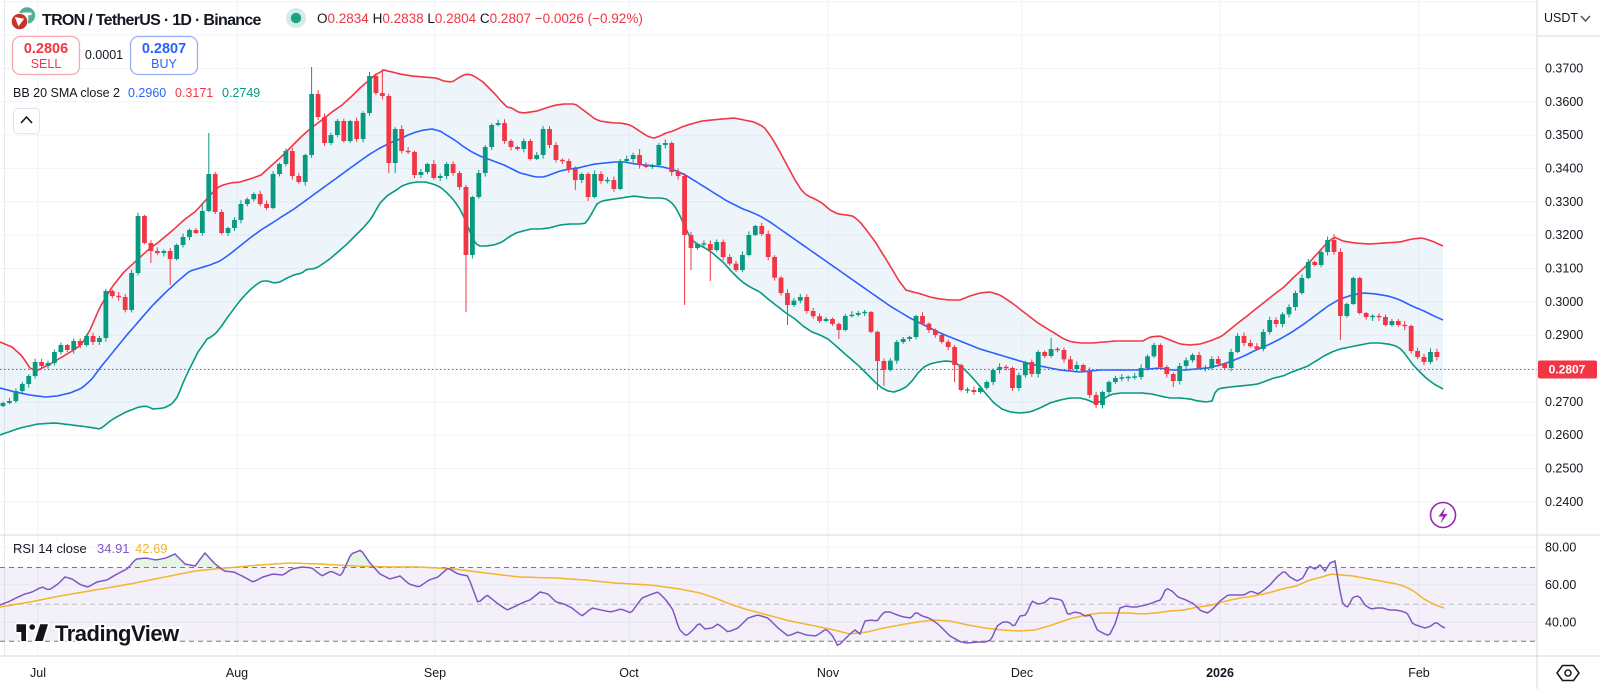 This screenshot has width=1600, height=689. Describe the element at coordinates (1419, 673) in the screenshot. I see `svg-text: Feb` at that location.